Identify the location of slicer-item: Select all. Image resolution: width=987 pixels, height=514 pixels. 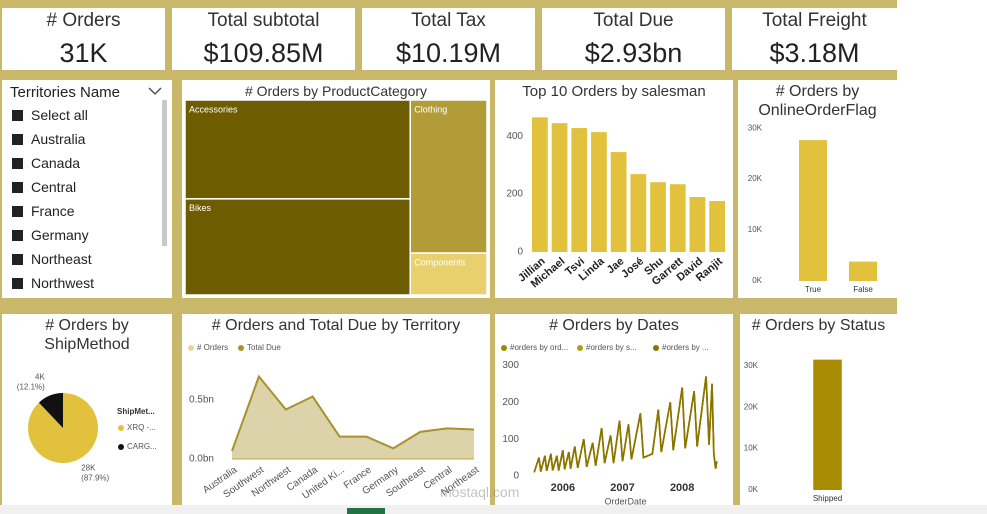
(50, 115).